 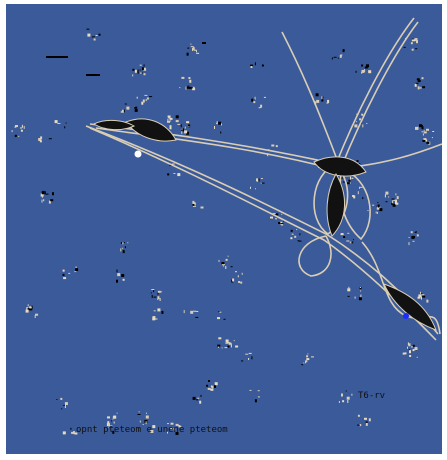 What do you see at coordinates (57, 57) in the screenshot?
I see `dash-mark` at bounding box center [57, 57].